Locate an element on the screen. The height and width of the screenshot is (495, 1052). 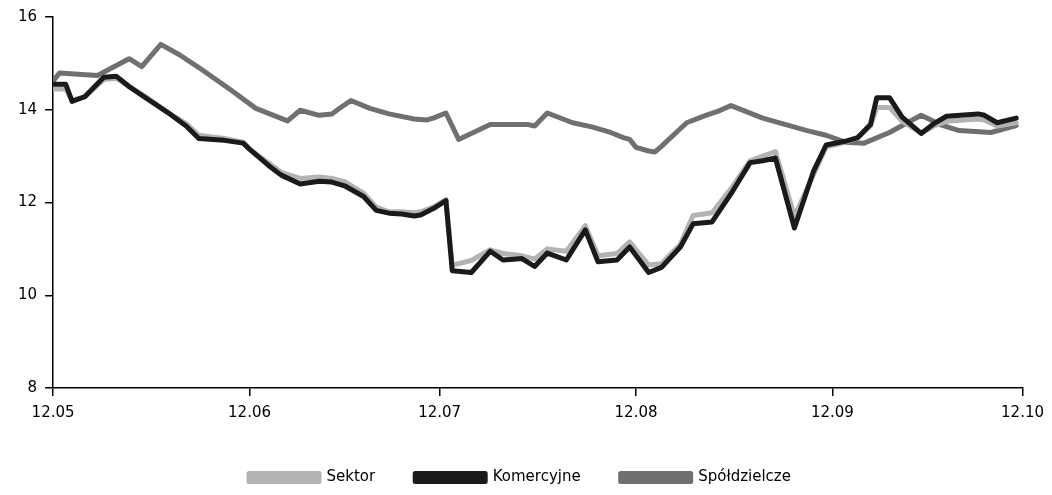
x-tick-label: 12.05 is located at coordinates (53, 411).